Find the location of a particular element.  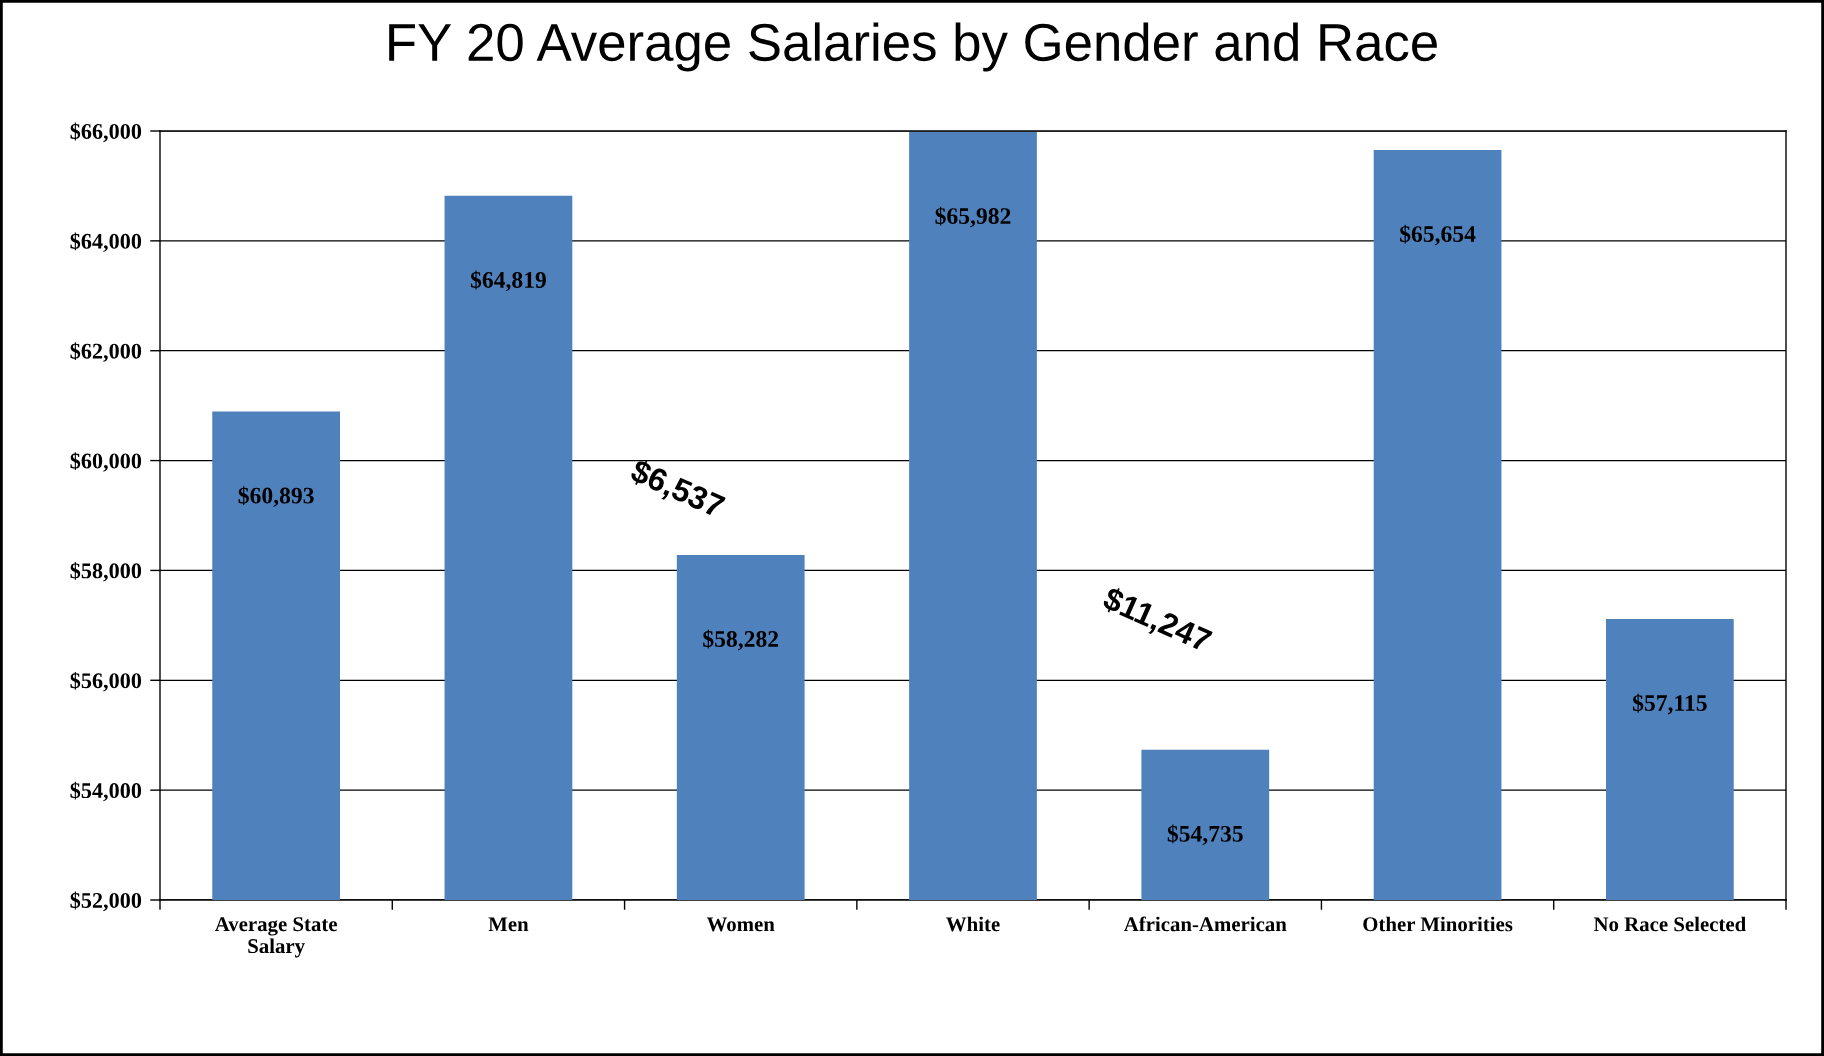

y-tick-label: $56,000 is located at coordinates (106, 681).